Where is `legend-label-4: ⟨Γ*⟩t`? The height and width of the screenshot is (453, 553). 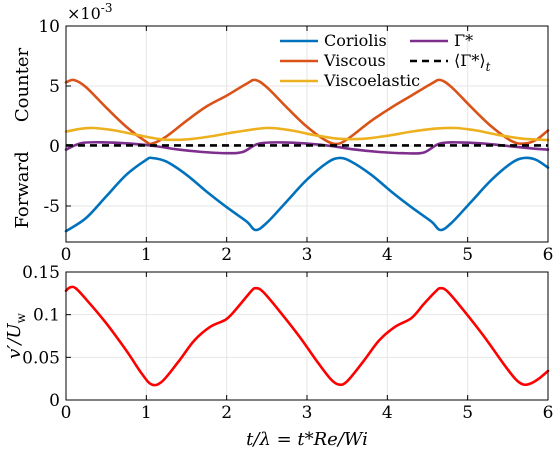 legend-label-4: ⟨Γ*⟩t is located at coordinates (472, 62).